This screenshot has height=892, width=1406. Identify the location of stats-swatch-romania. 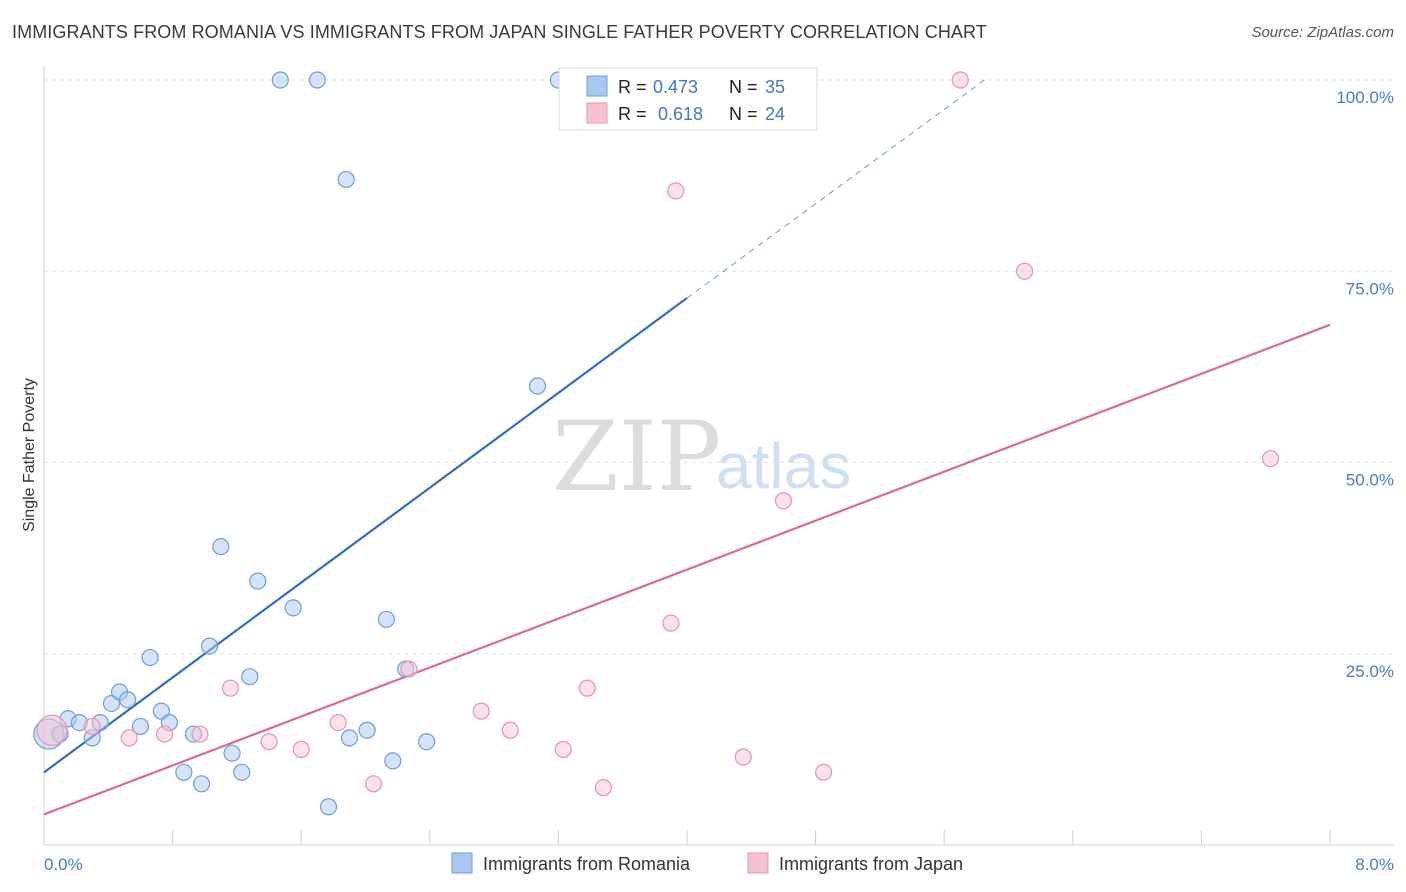
(597, 86).